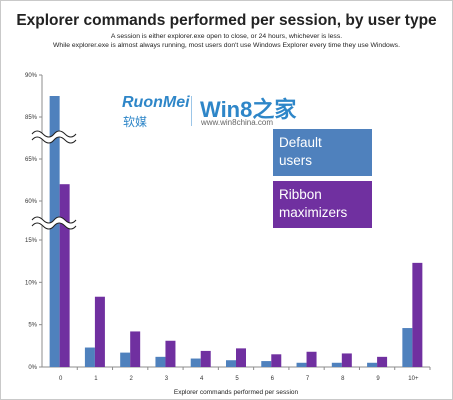  What do you see at coordinates (313, 203) in the screenshot?
I see `legend-ribbon-maximizers-label: Ribbon maximizers` at bounding box center [313, 203].